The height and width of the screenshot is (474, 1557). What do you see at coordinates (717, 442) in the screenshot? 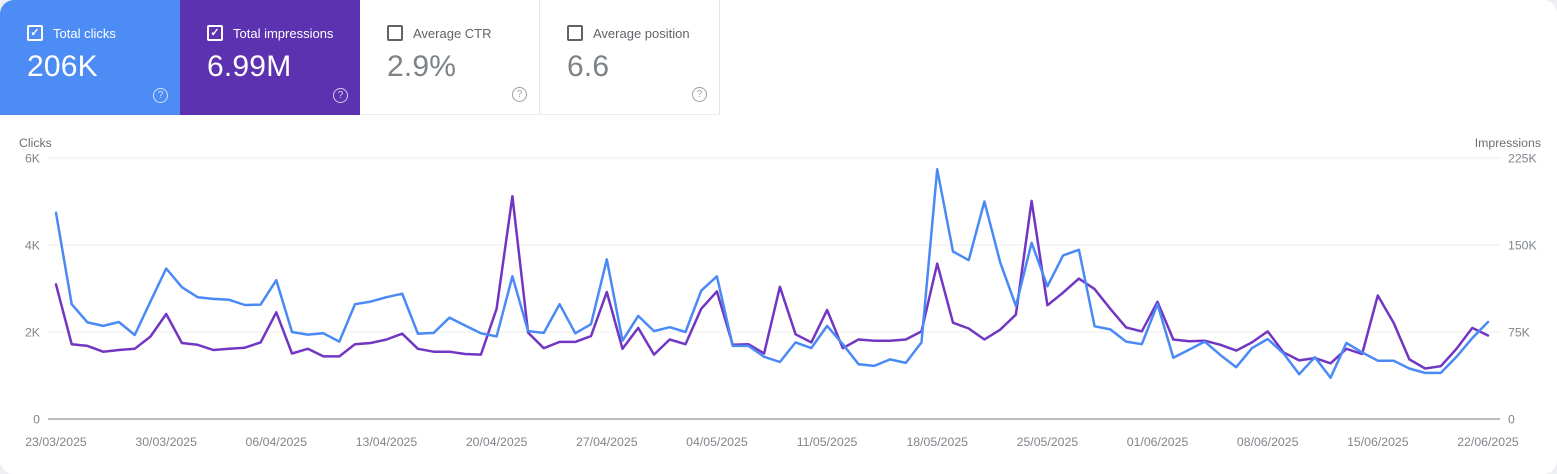
I see `x-axis-date-label: 04/05/2025` at bounding box center [717, 442].